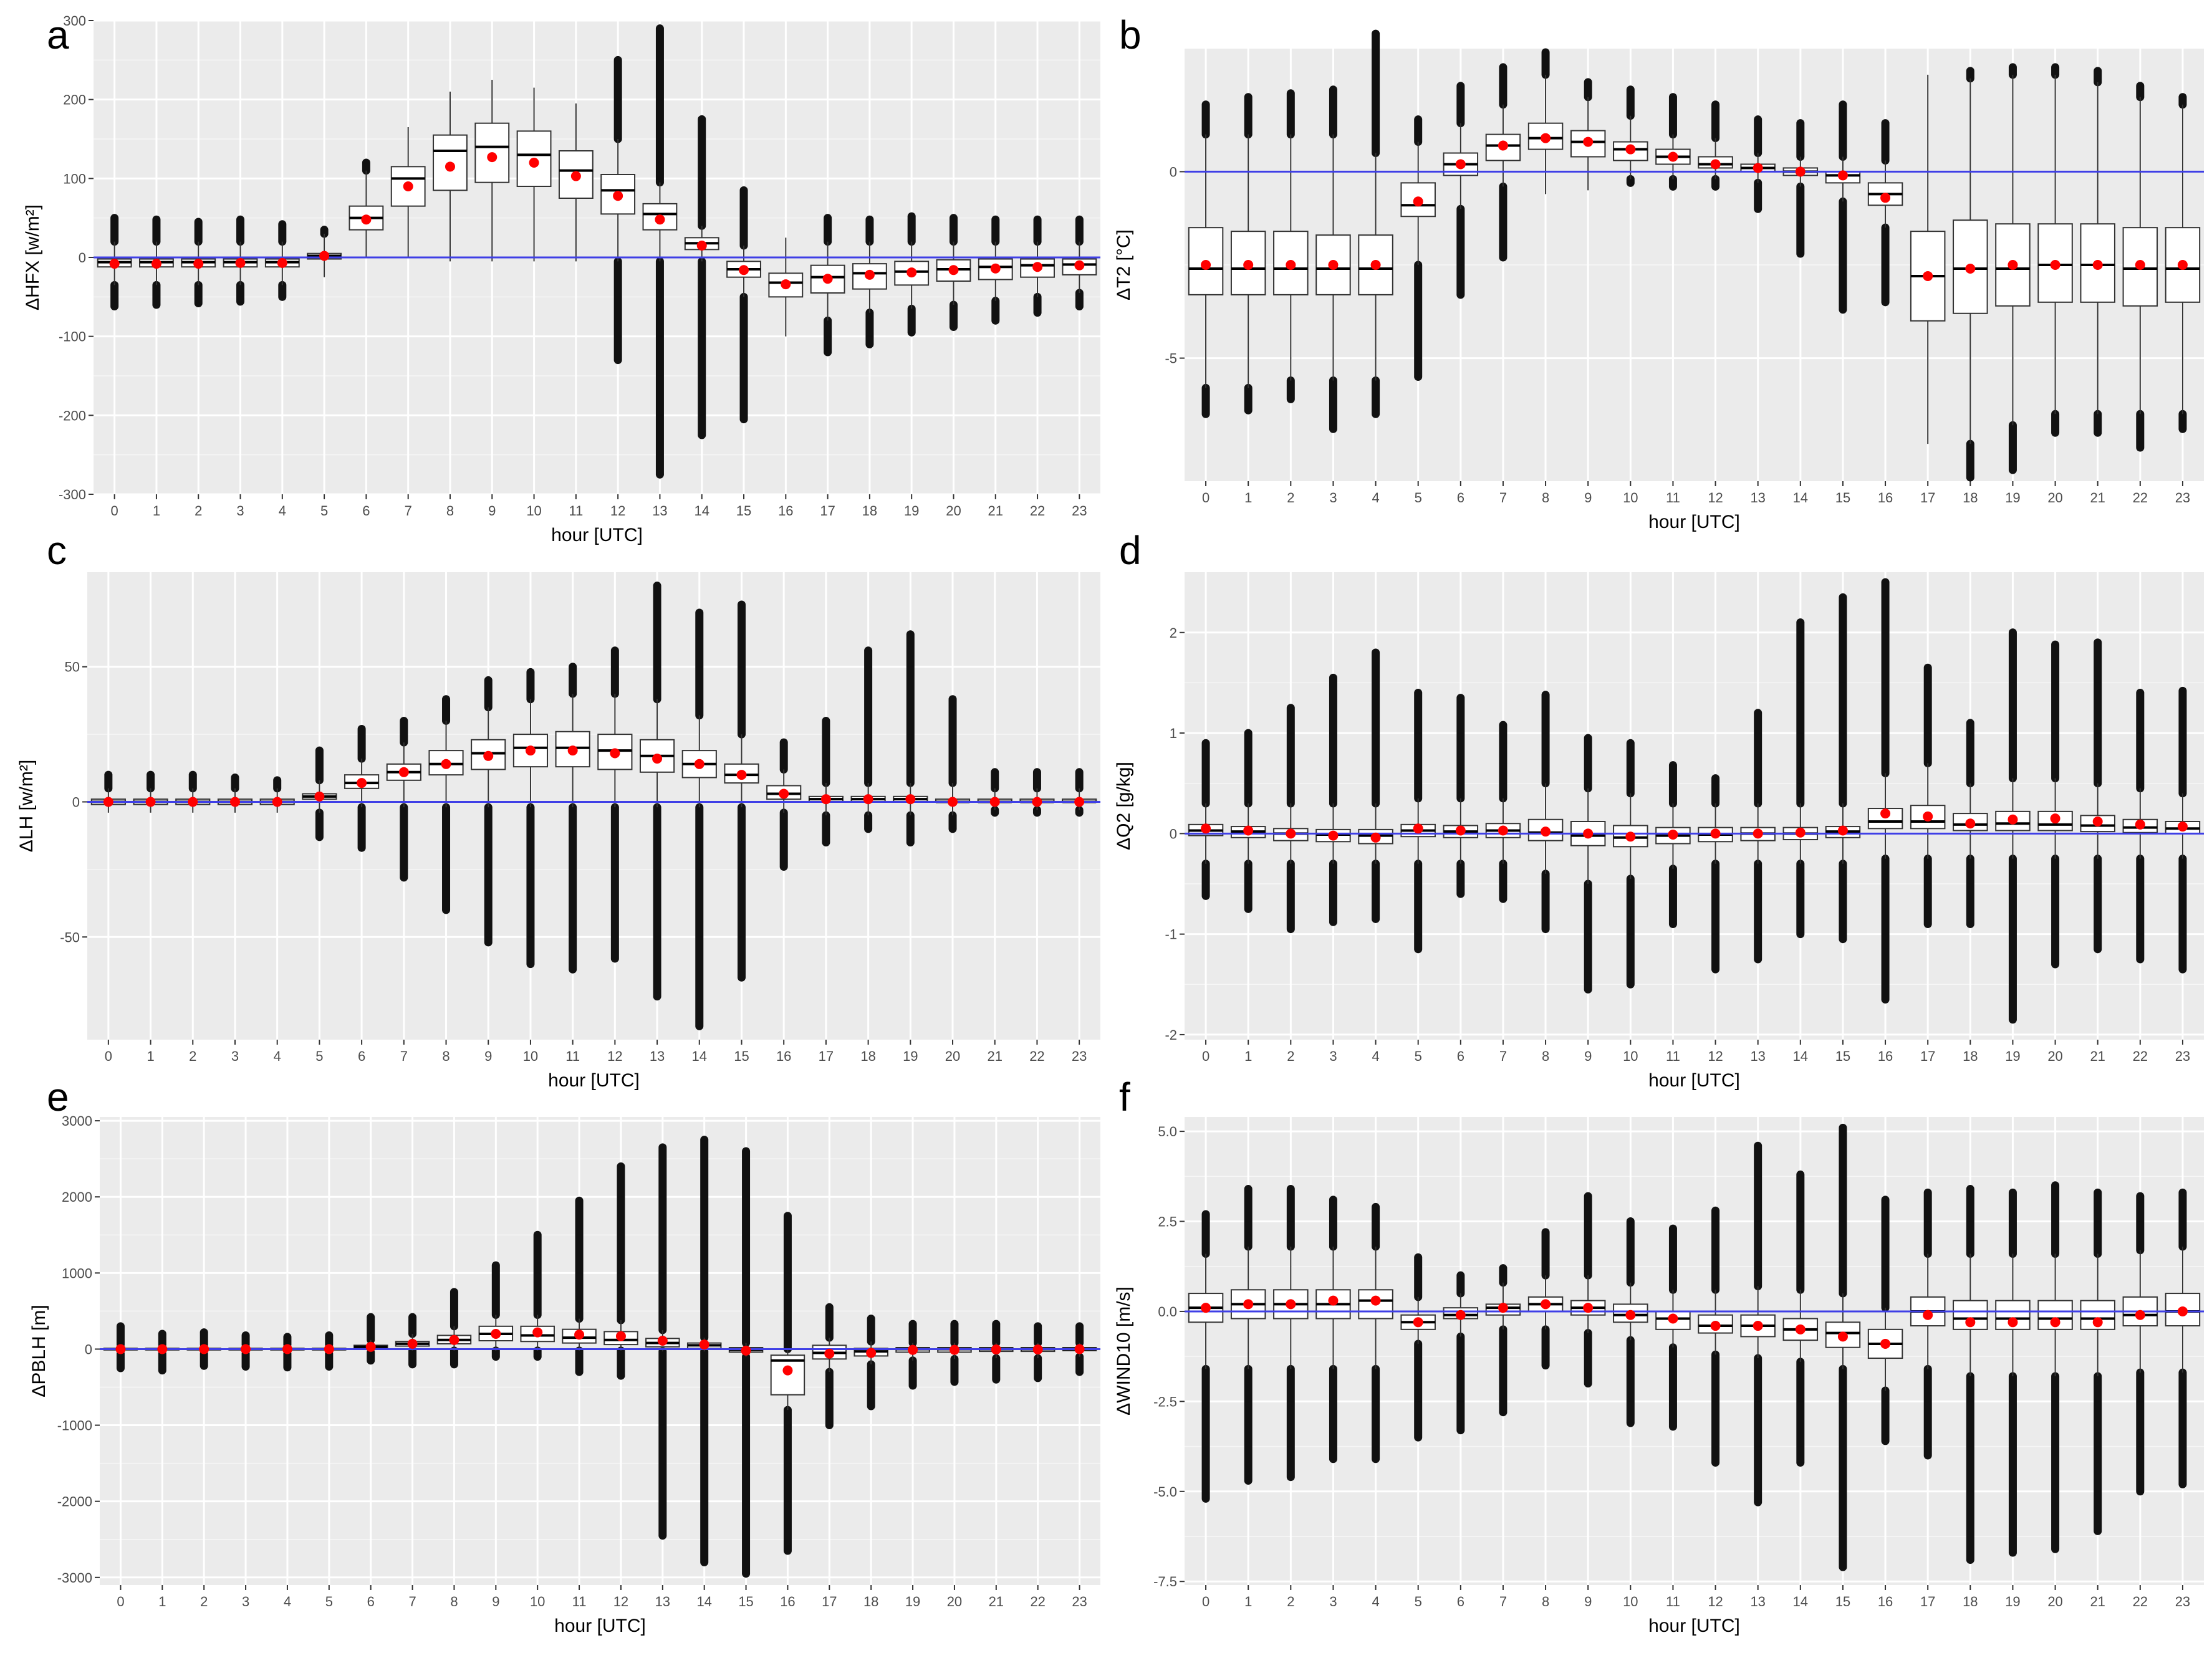 The height and width of the screenshot is (1653, 2212). Describe the element at coordinates (1171, 359) in the screenshot. I see `y-tick-label: -5` at that location.